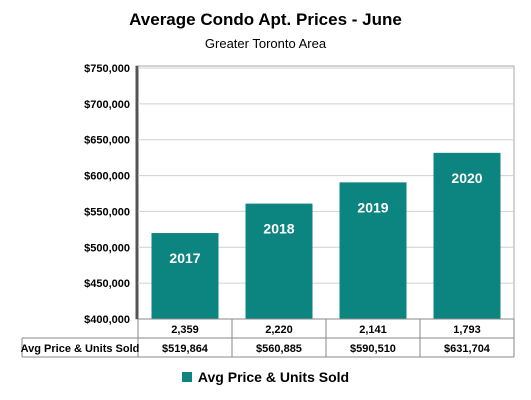 The height and width of the screenshot is (400, 531). I want to click on chart-subtitle: Greater Toronto Area, so click(265, 43).